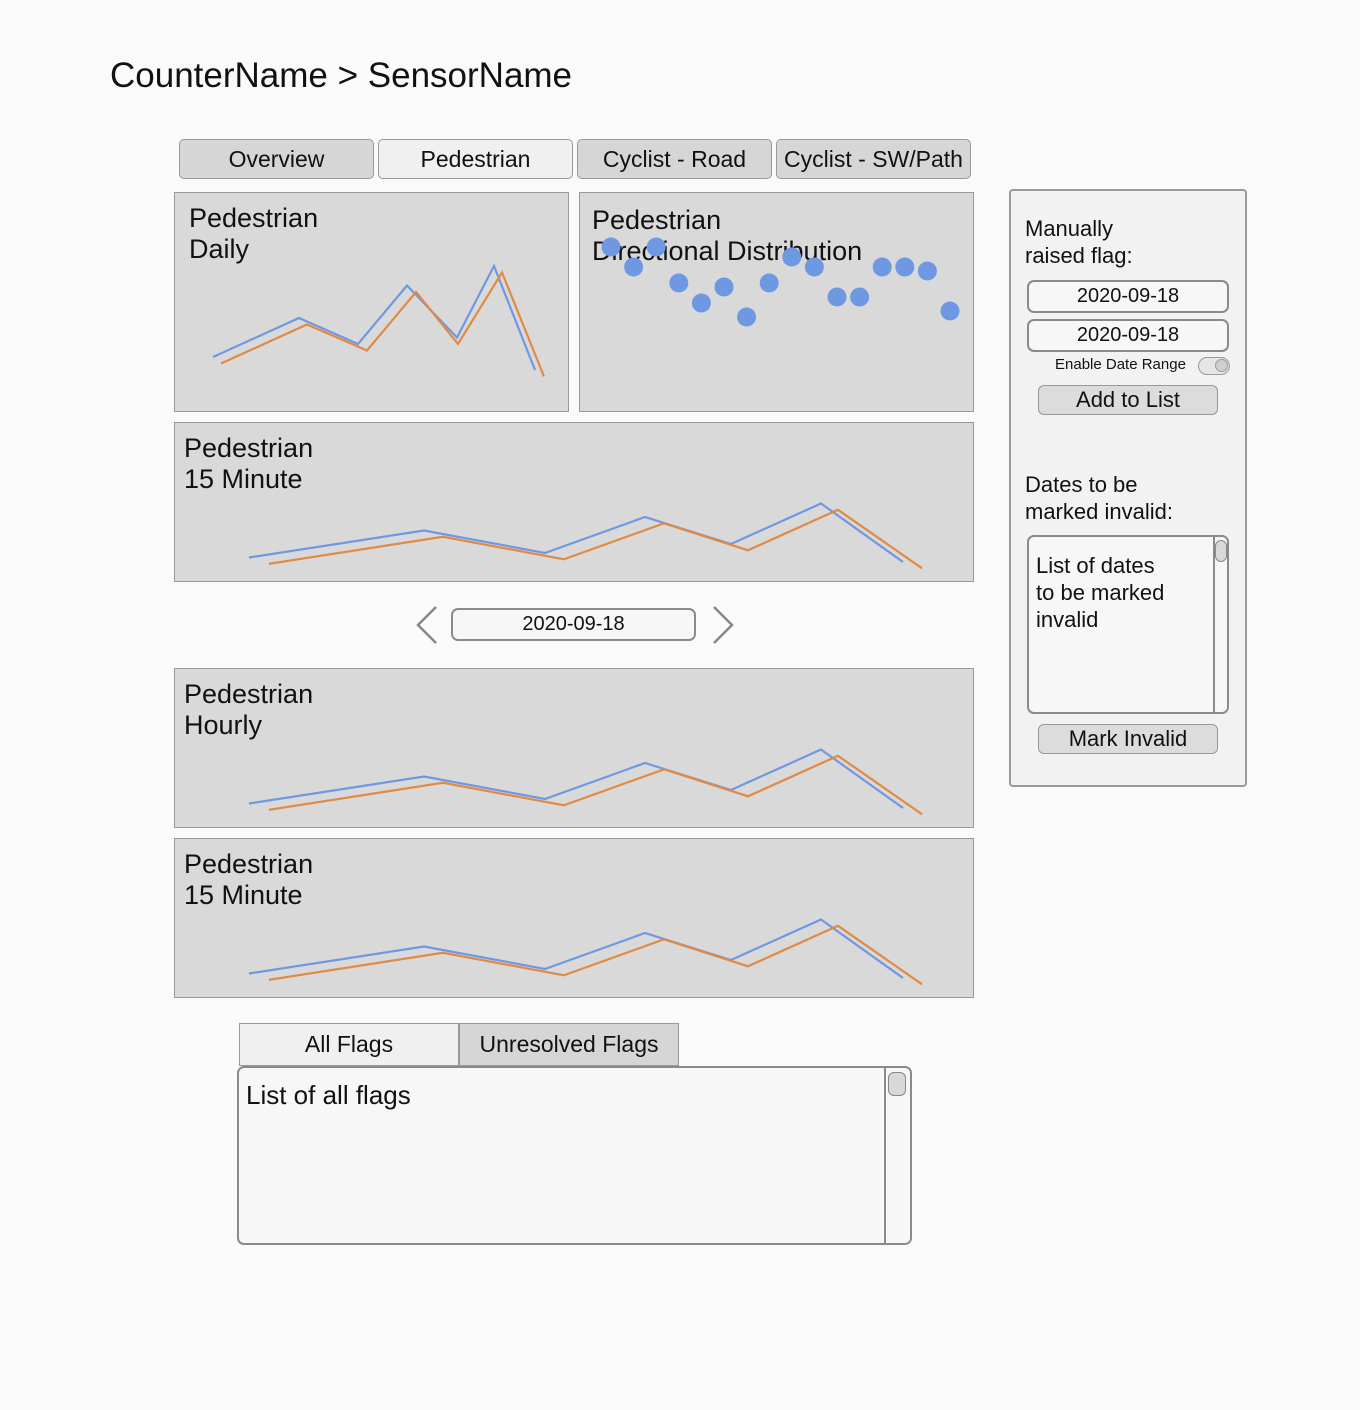 The height and width of the screenshot is (1410, 1360). I want to click on daily-chart-panel: Pedestrian Daily, so click(371, 302).